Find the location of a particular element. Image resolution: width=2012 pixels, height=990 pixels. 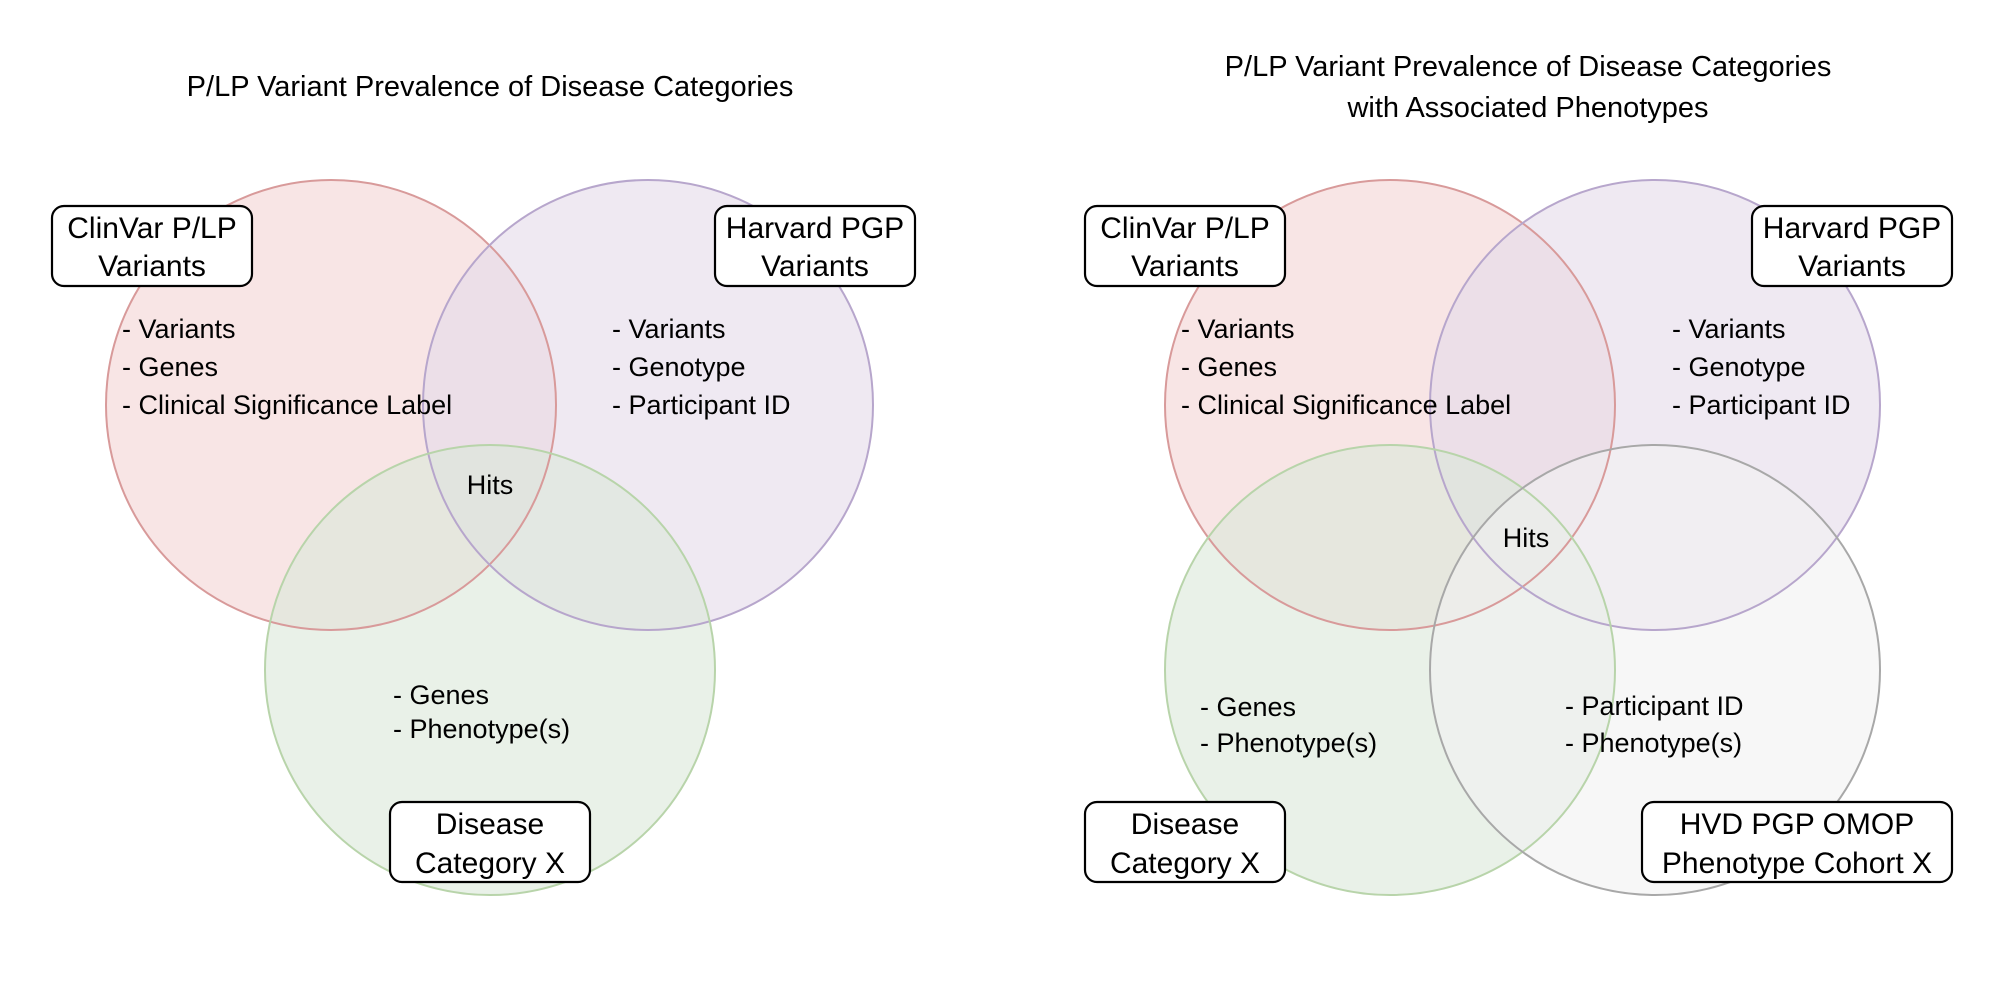

right-harvard-item: - Variants is located at coordinates (1729, 329).